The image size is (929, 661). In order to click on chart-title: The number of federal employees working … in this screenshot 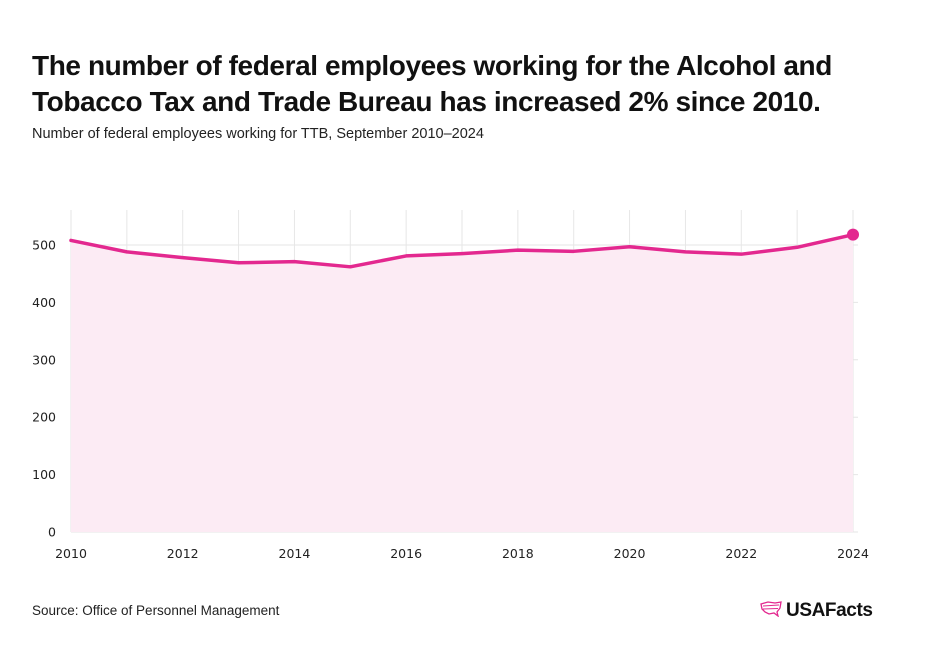, I will do `click(432, 83)`.